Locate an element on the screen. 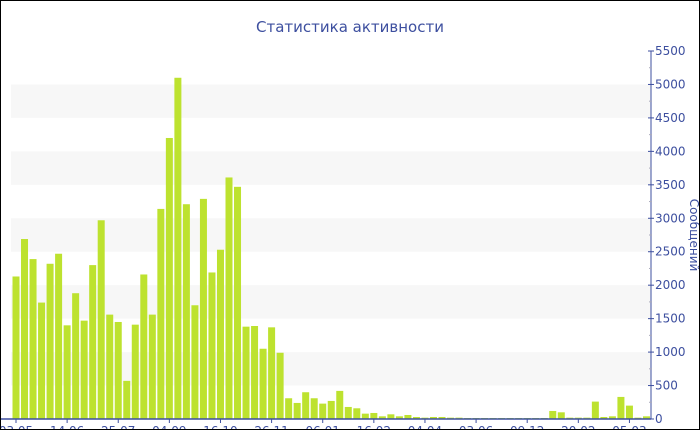 Image resolution: width=700 pixels, height=430 pixels. chart-title: Статистика активности is located at coordinates (350, 27).